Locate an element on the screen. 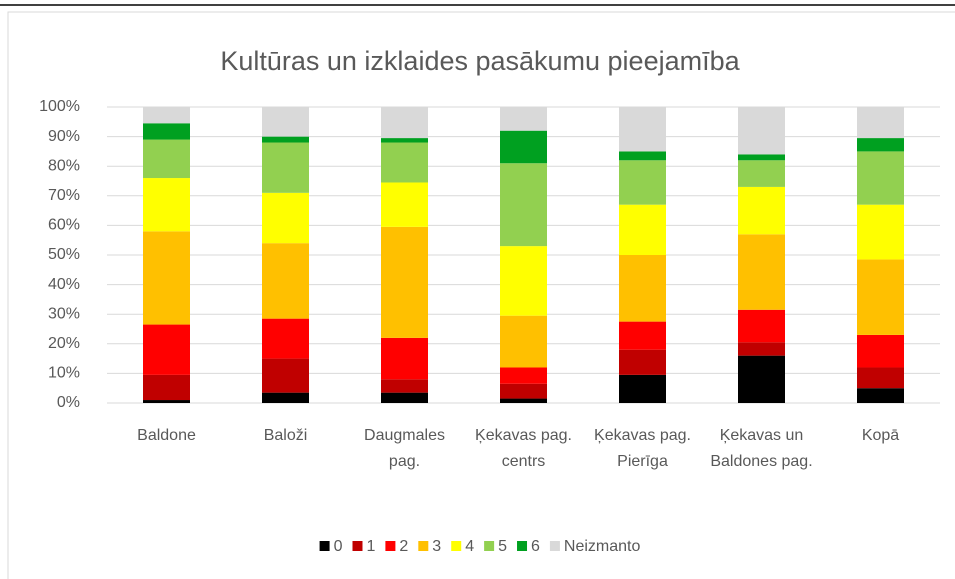 The width and height of the screenshot is (955, 579). legend-label: 5 is located at coordinates (502, 546).